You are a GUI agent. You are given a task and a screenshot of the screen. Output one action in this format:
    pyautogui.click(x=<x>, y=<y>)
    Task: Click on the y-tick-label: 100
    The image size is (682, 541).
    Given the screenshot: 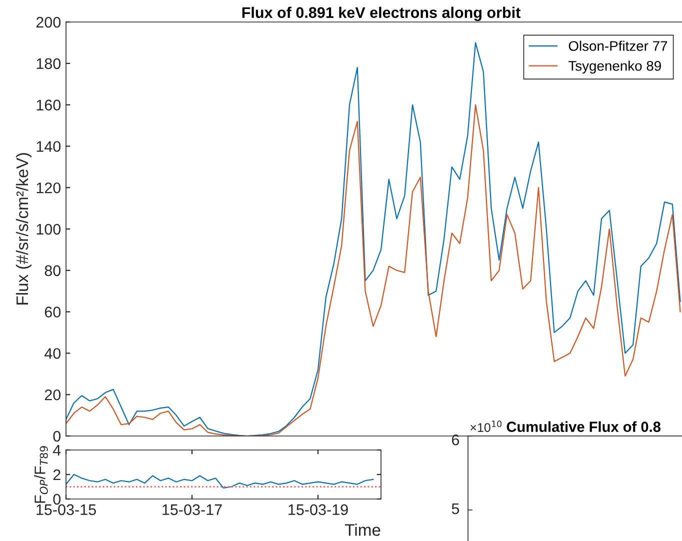 What is the action you would take?
    pyautogui.click(x=48, y=229)
    